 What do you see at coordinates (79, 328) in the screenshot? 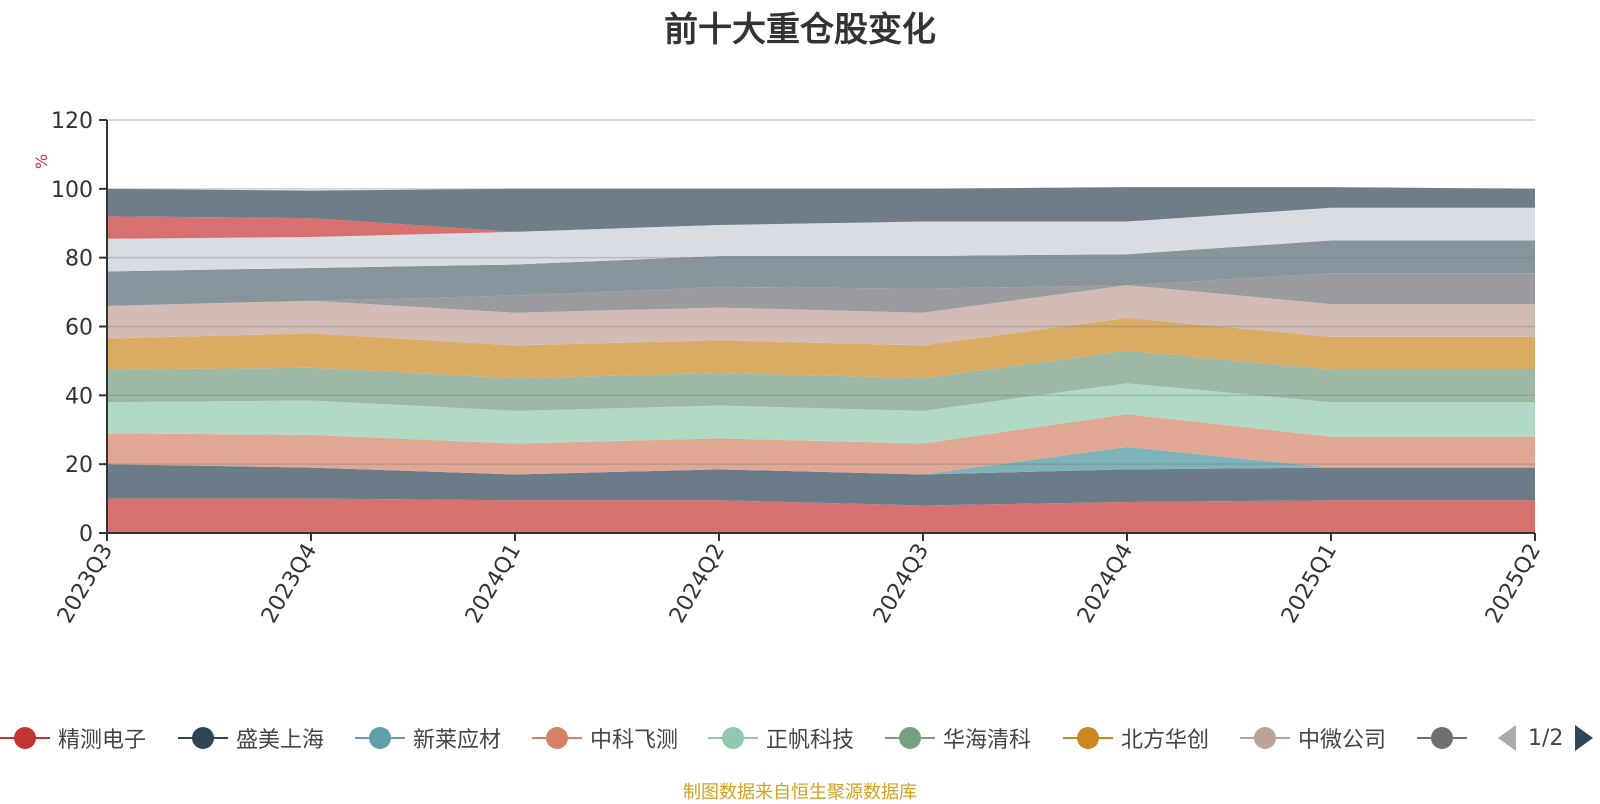
I see `y-tick-label: 60` at bounding box center [79, 328].